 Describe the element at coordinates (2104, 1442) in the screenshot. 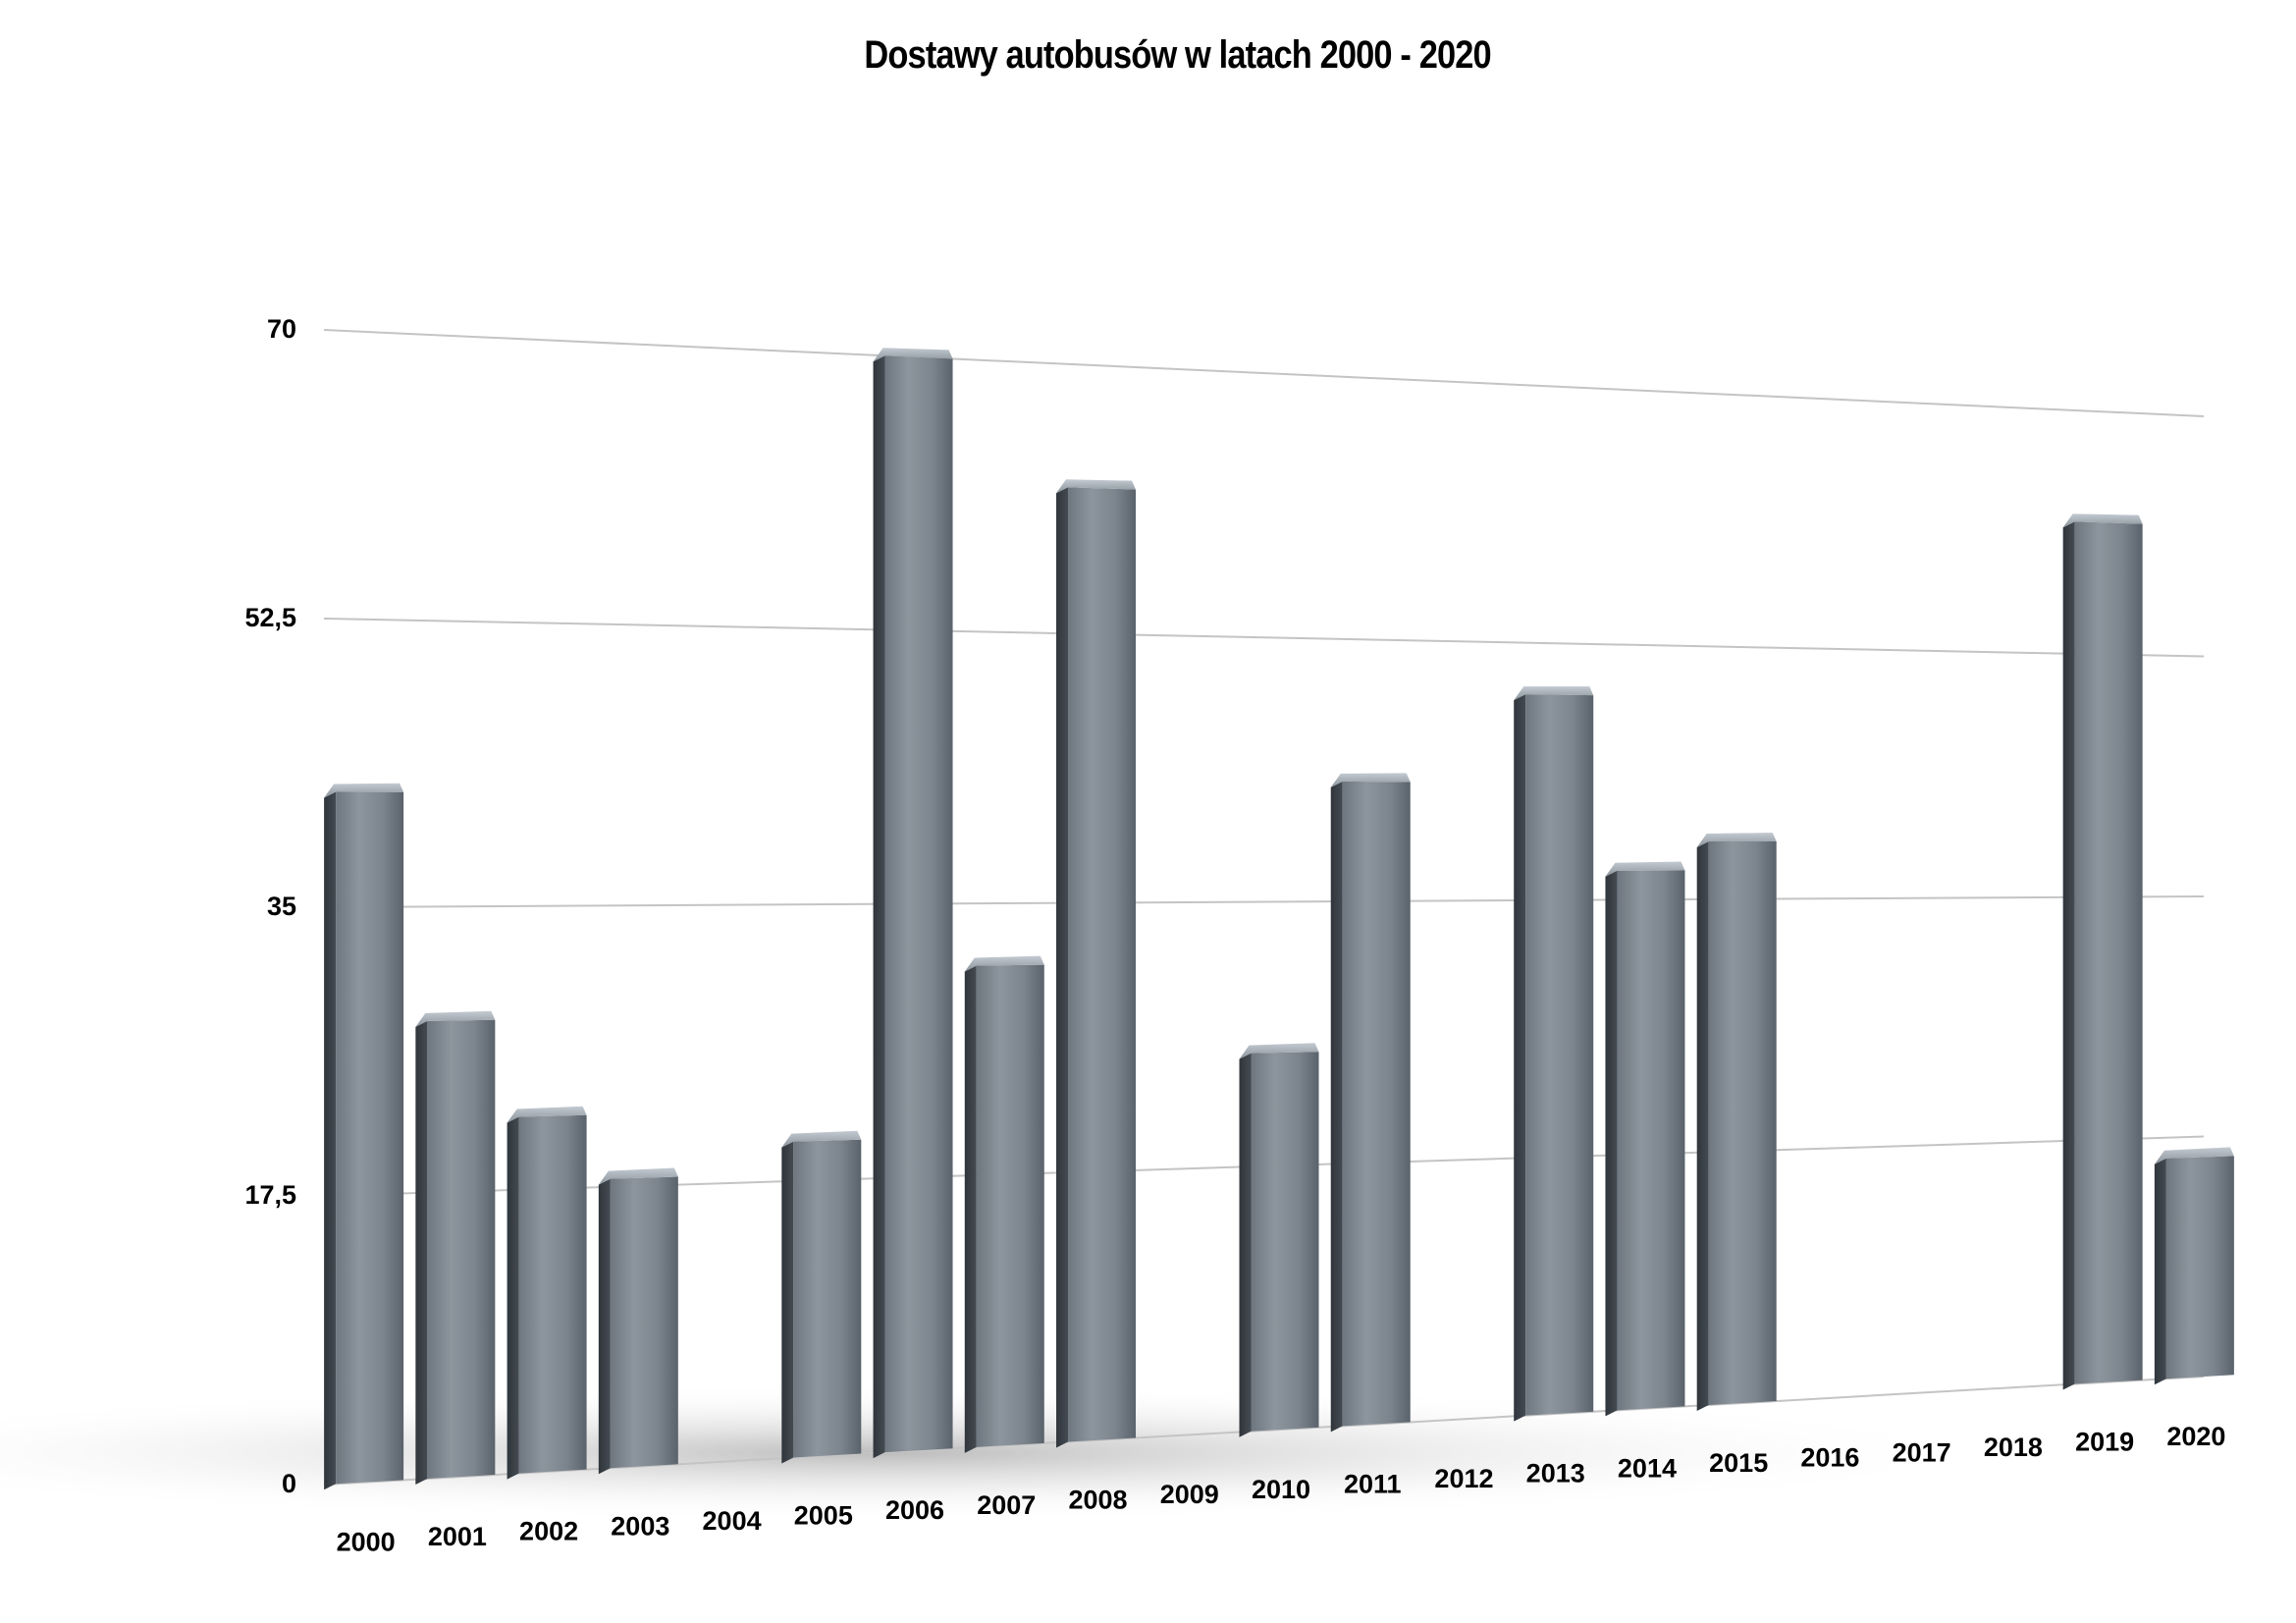

I see `x-tick-label: 2019` at that location.